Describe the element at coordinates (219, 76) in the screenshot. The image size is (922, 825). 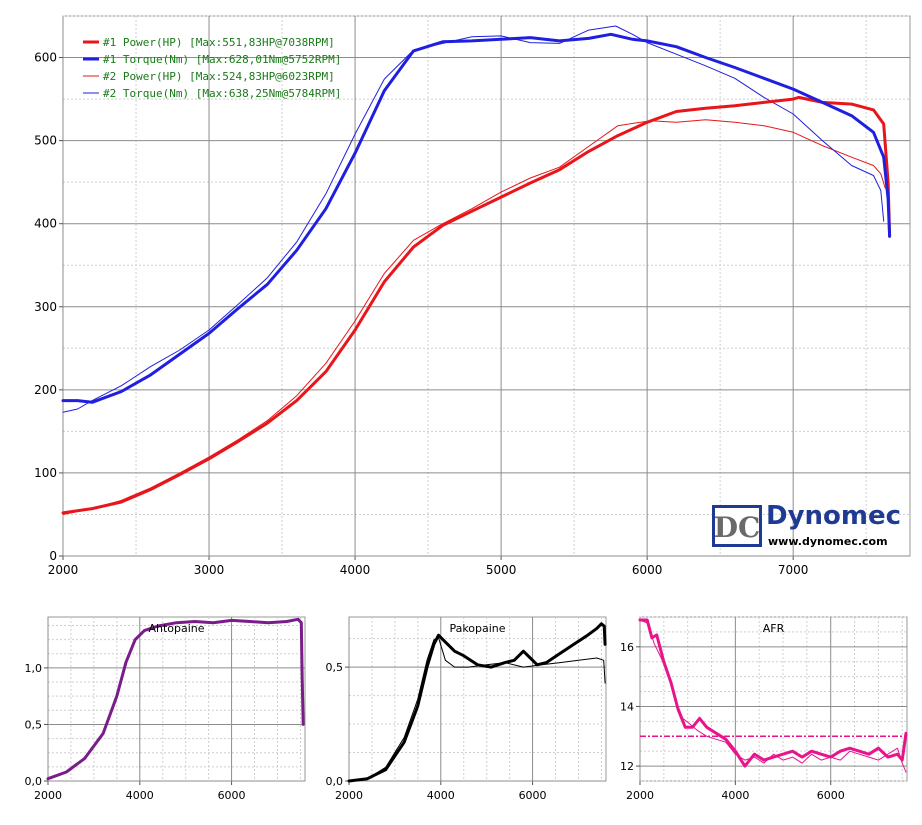
I see `legend-entry: #2 Power(HP) [Max:524,83HP@6023RPM]` at that location.